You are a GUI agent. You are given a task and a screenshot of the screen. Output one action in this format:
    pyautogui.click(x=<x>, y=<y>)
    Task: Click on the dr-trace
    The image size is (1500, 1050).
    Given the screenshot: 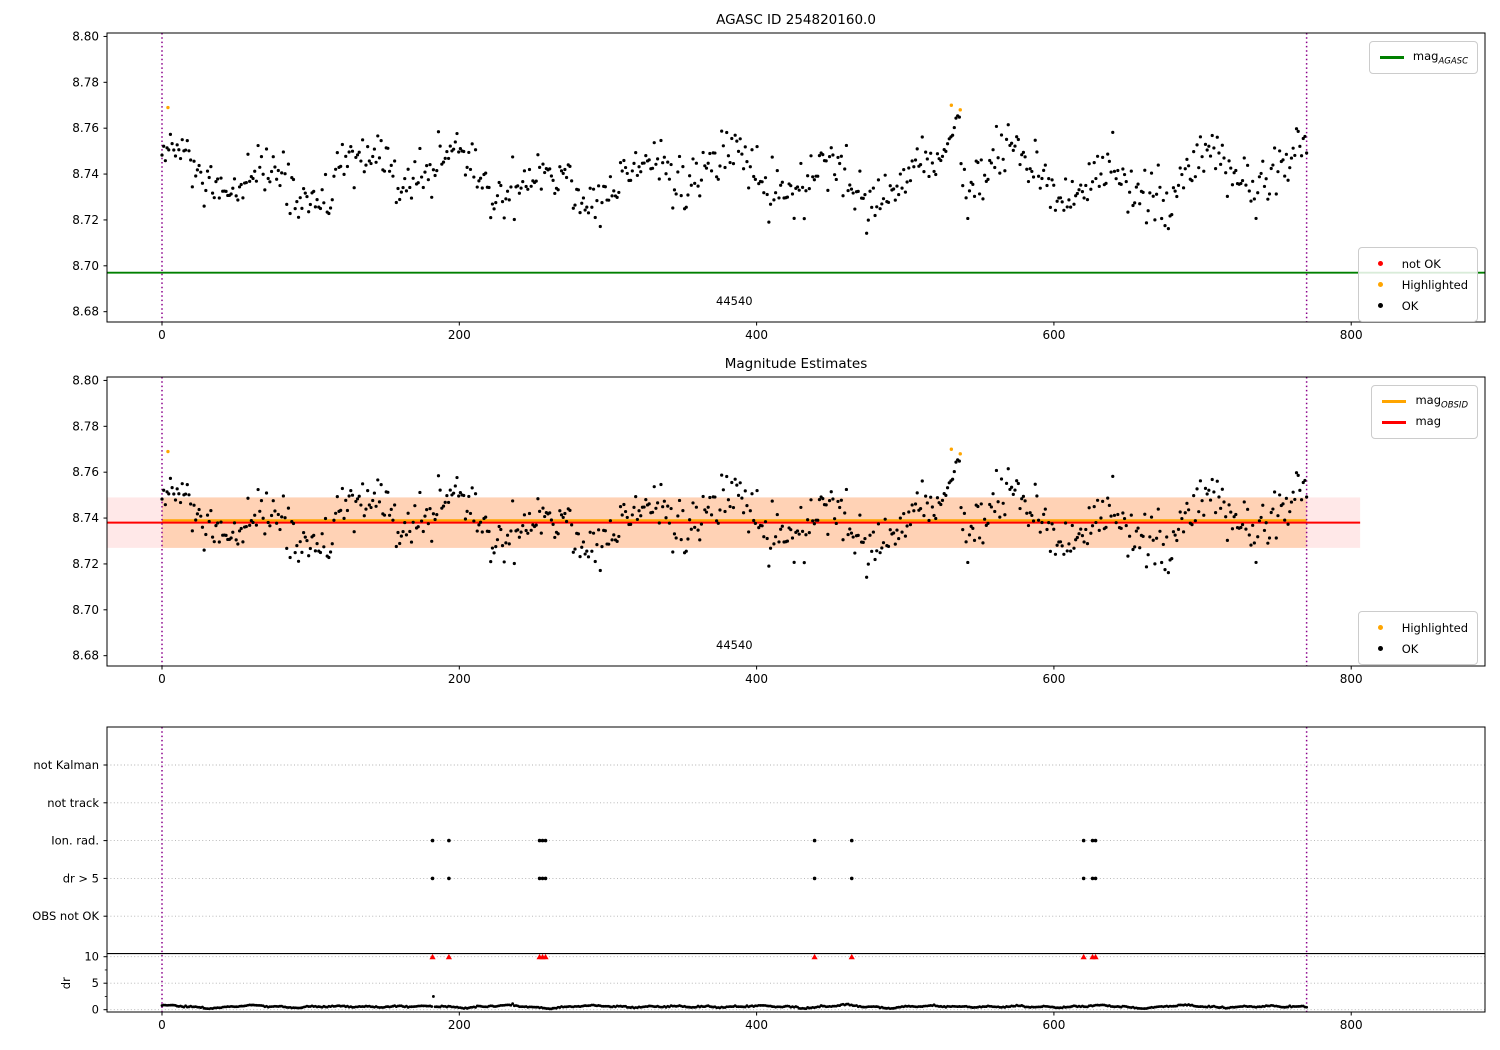 What is the action you would take?
    pyautogui.click(x=734, y=1003)
    